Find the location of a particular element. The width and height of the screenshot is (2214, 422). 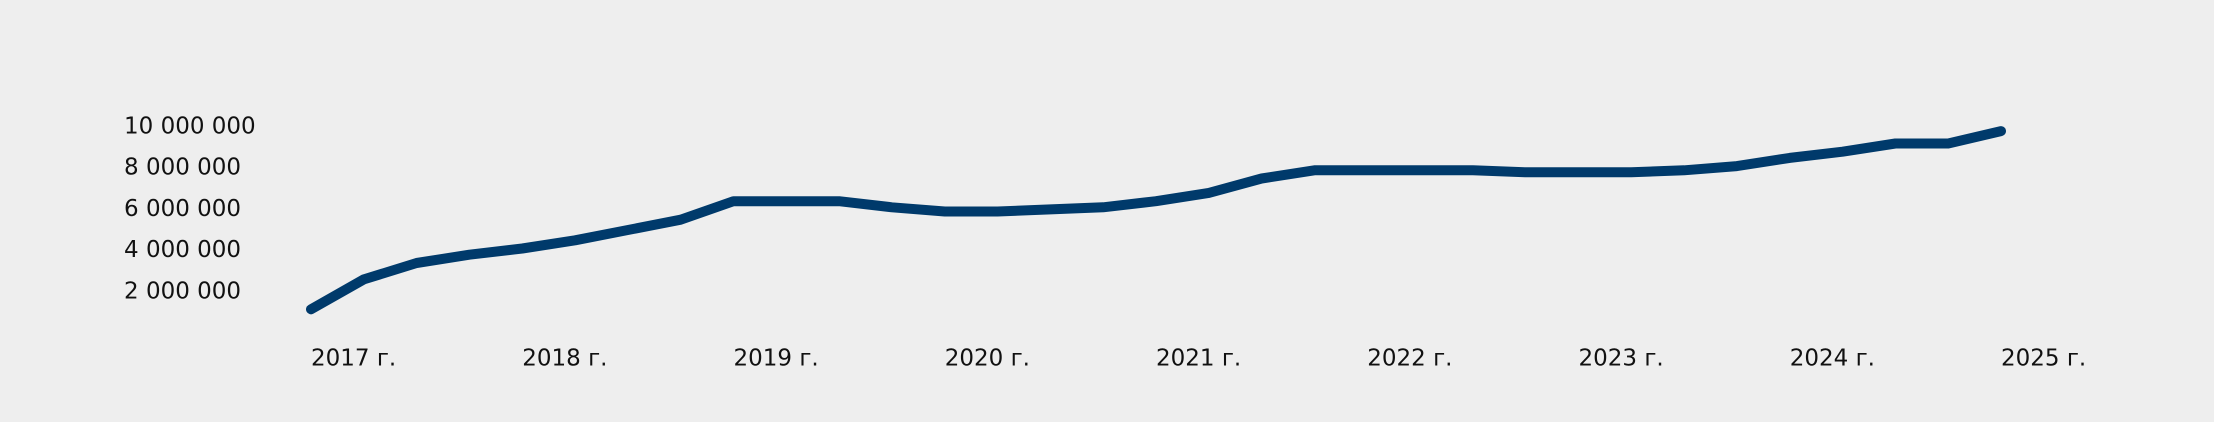

x-tick-label: 2017 г. is located at coordinates (353, 359).